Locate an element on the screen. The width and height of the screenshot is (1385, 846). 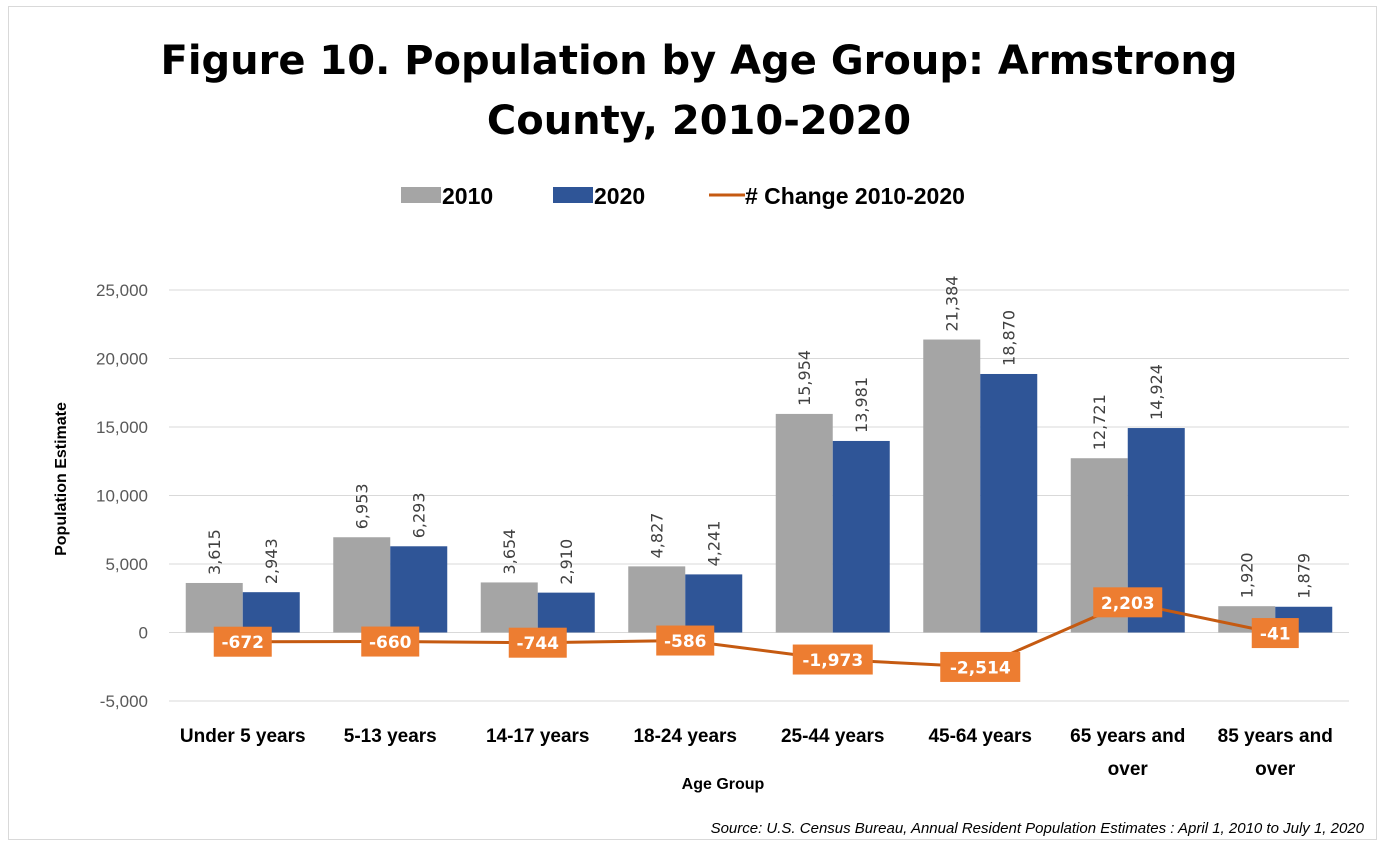
change-data-label: -744 is located at coordinates (537, 644).